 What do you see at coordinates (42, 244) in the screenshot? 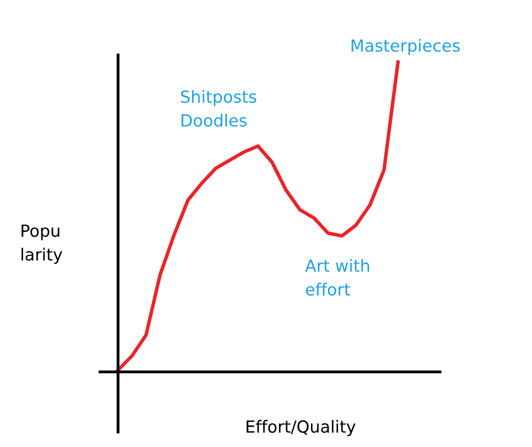
I see `y-axis-title: Popu larity` at bounding box center [42, 244].